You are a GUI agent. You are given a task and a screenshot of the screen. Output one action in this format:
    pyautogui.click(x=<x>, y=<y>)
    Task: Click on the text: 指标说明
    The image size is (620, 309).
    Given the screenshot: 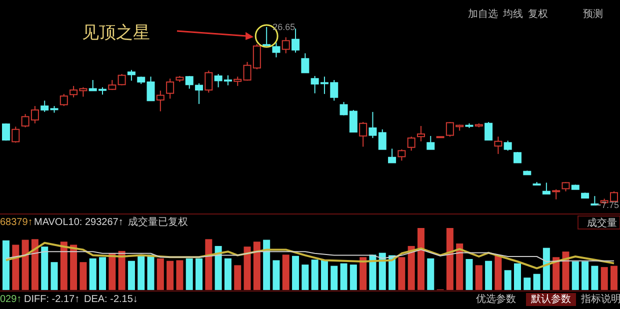 What is the action you would take?
    pyautogui.click(x=600, y=299)
    